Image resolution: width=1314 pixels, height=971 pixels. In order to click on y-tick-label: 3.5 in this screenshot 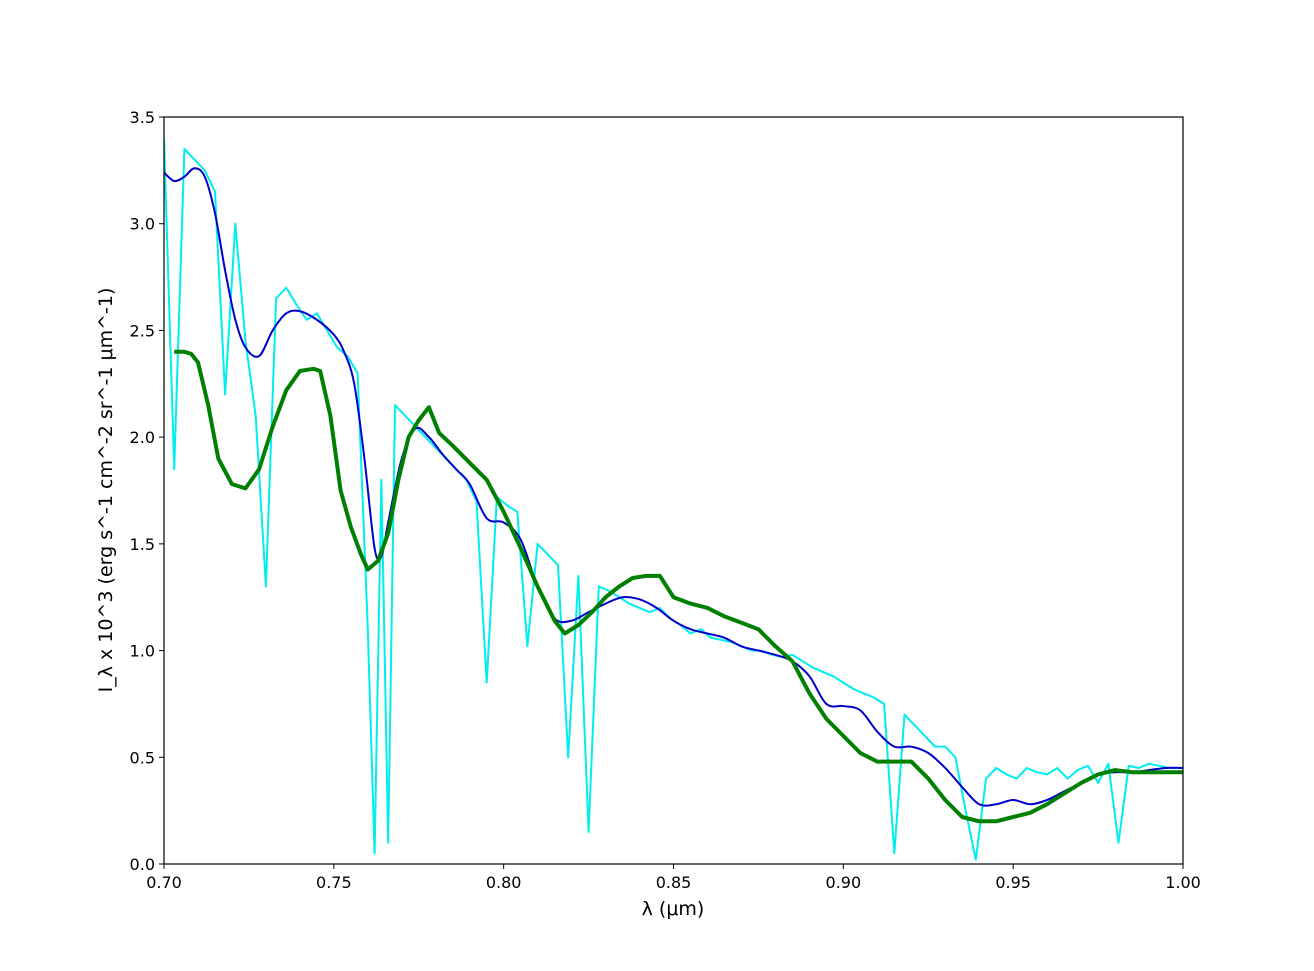, I will do `click(142, 117)`.